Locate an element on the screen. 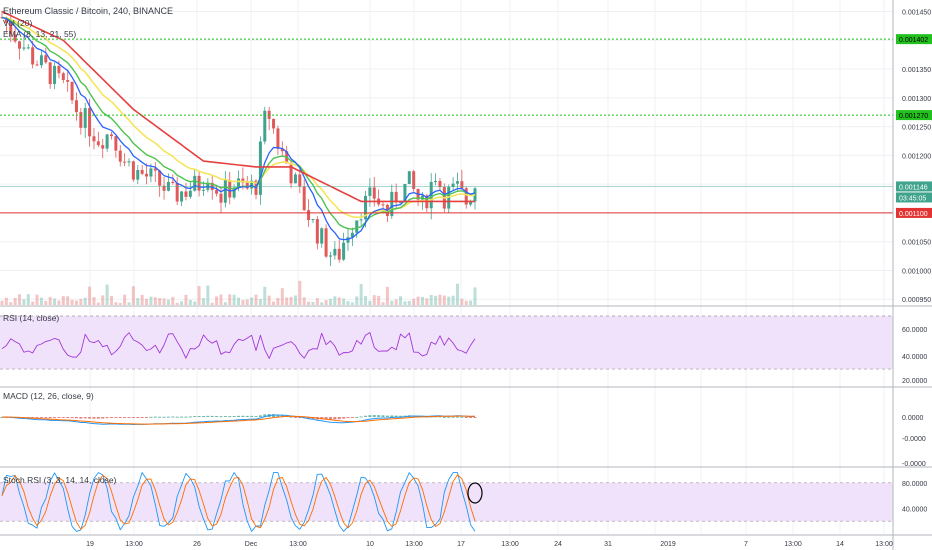 This screenshot has width=932, height=550. stoch-tick-label: 40.0000 is located at coordinates (914, 509).